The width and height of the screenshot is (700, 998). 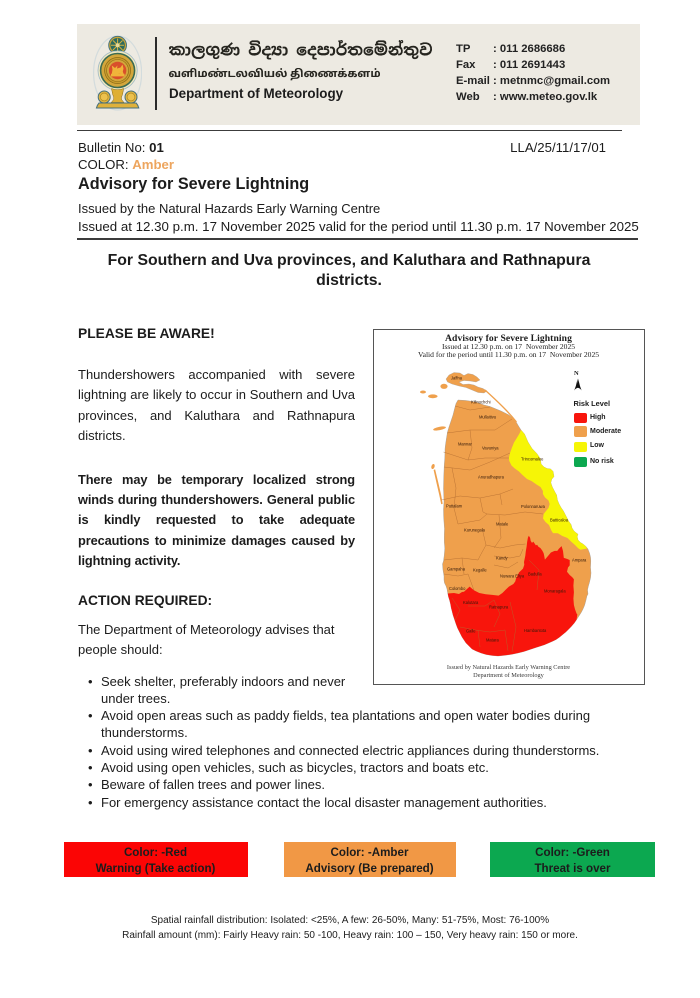 I want to click on svg-text: Matara, so click(x=492, y=640).